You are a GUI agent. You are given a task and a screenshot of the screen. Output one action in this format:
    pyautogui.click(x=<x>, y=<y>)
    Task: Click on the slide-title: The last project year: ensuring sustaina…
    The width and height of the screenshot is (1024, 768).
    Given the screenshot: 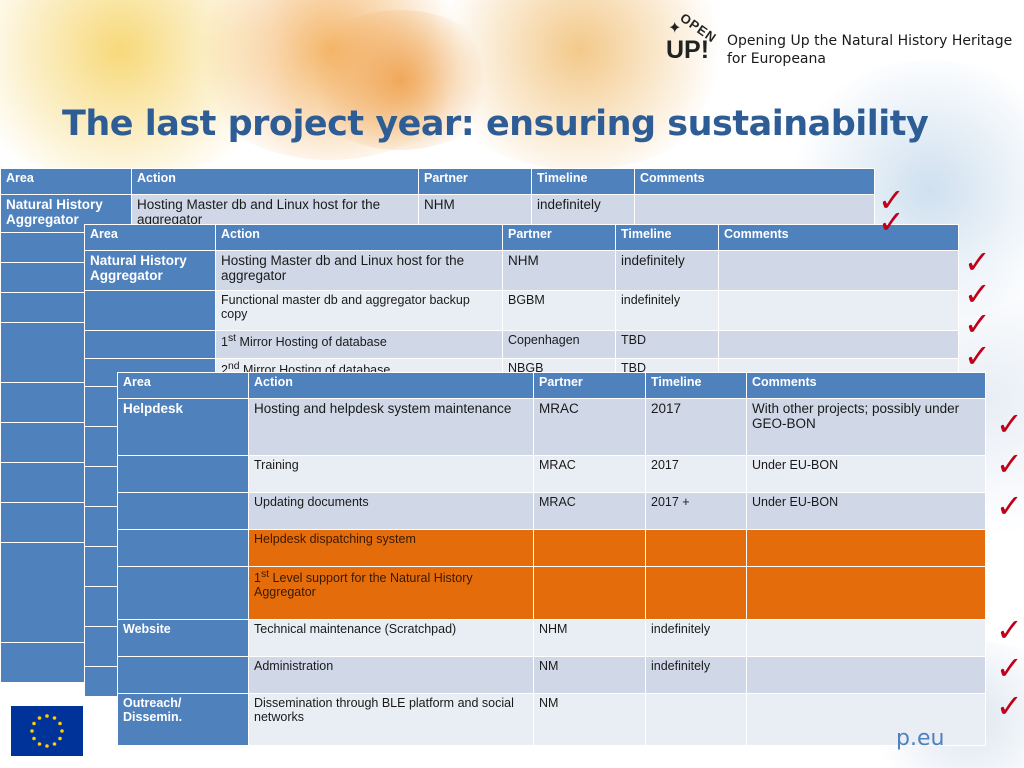 What is the action you would take?
    pyautogui.click(x=495, y=124)
    